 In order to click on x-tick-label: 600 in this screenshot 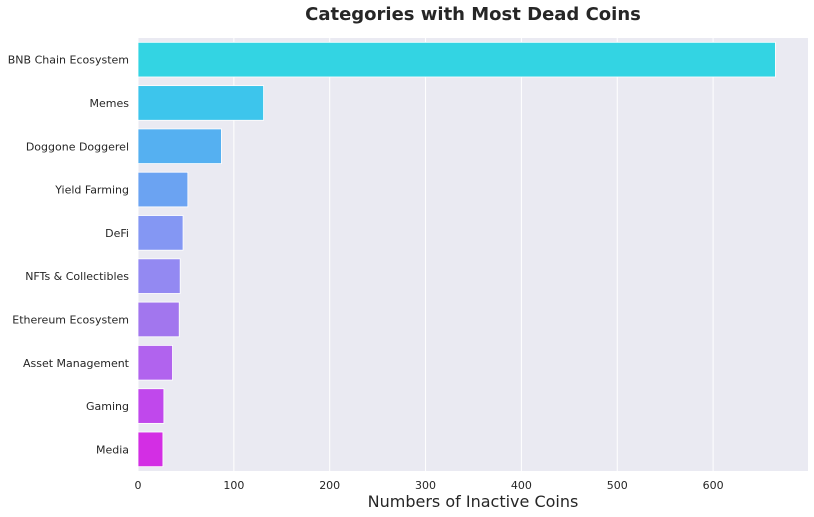, I will do `click(713, 485)`.